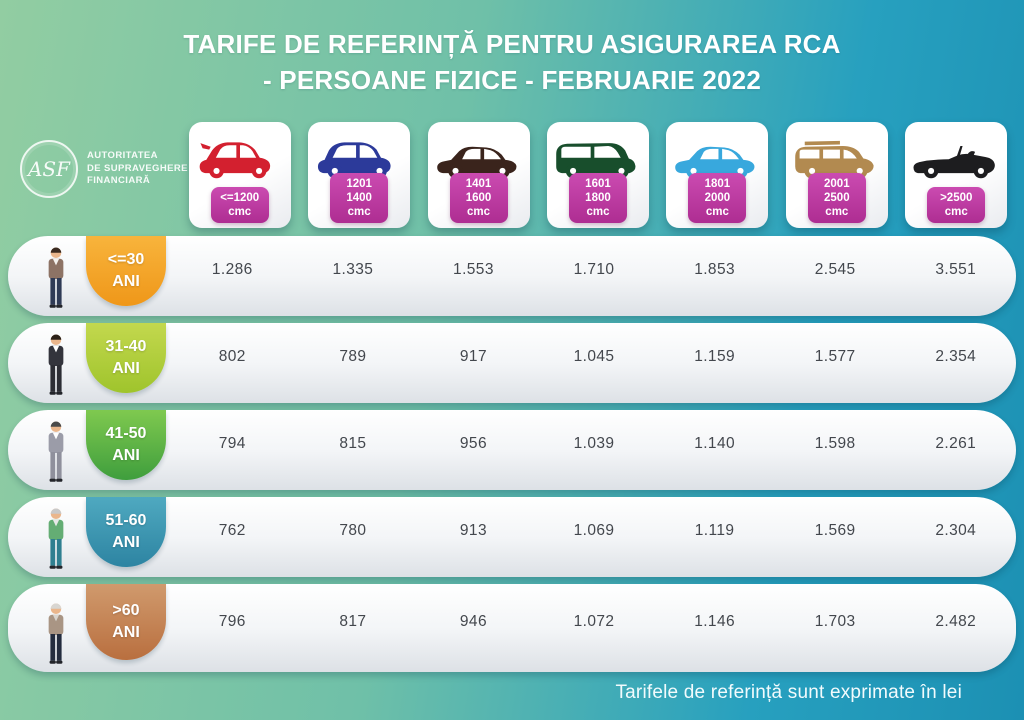 This screenshot has height=720, width=1024. I want to click on tariff-value: 762, so click(232, 530).